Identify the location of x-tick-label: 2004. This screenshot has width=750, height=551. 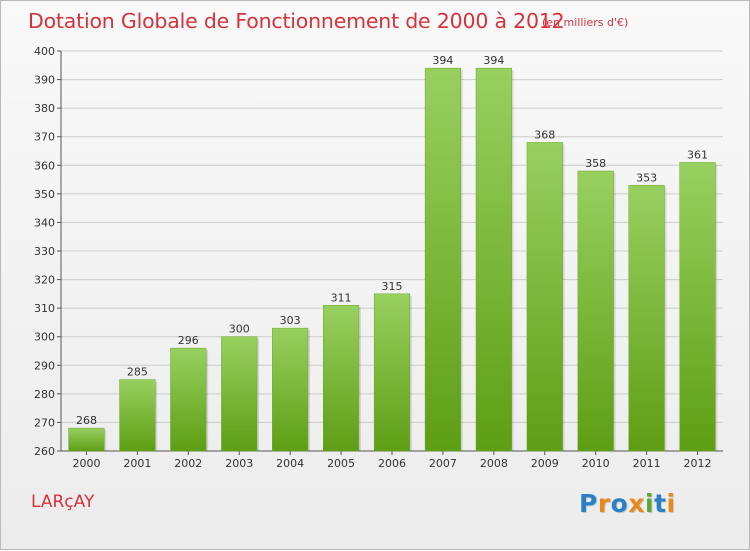
(290, 463).